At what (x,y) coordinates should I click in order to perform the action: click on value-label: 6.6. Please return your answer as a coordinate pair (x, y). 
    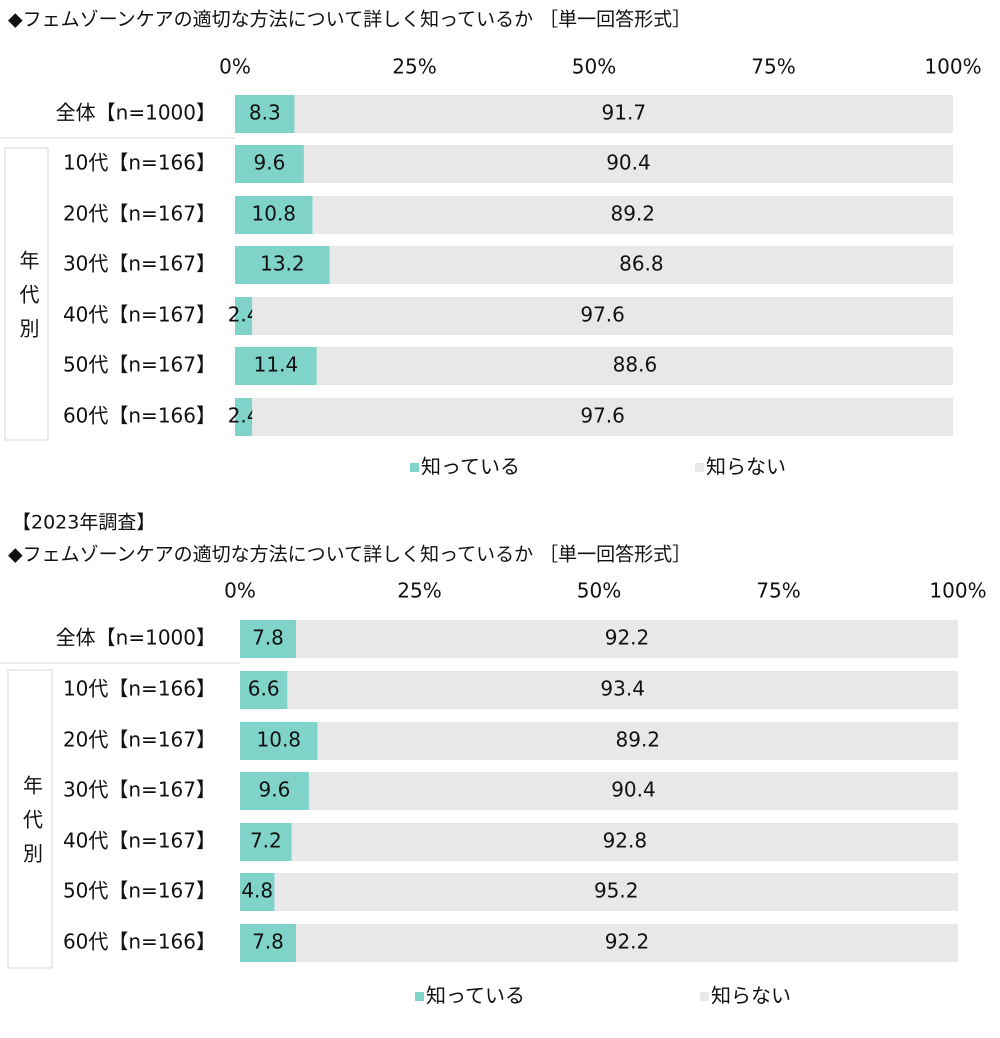
    Looking at the image, I should click on (264, 689).